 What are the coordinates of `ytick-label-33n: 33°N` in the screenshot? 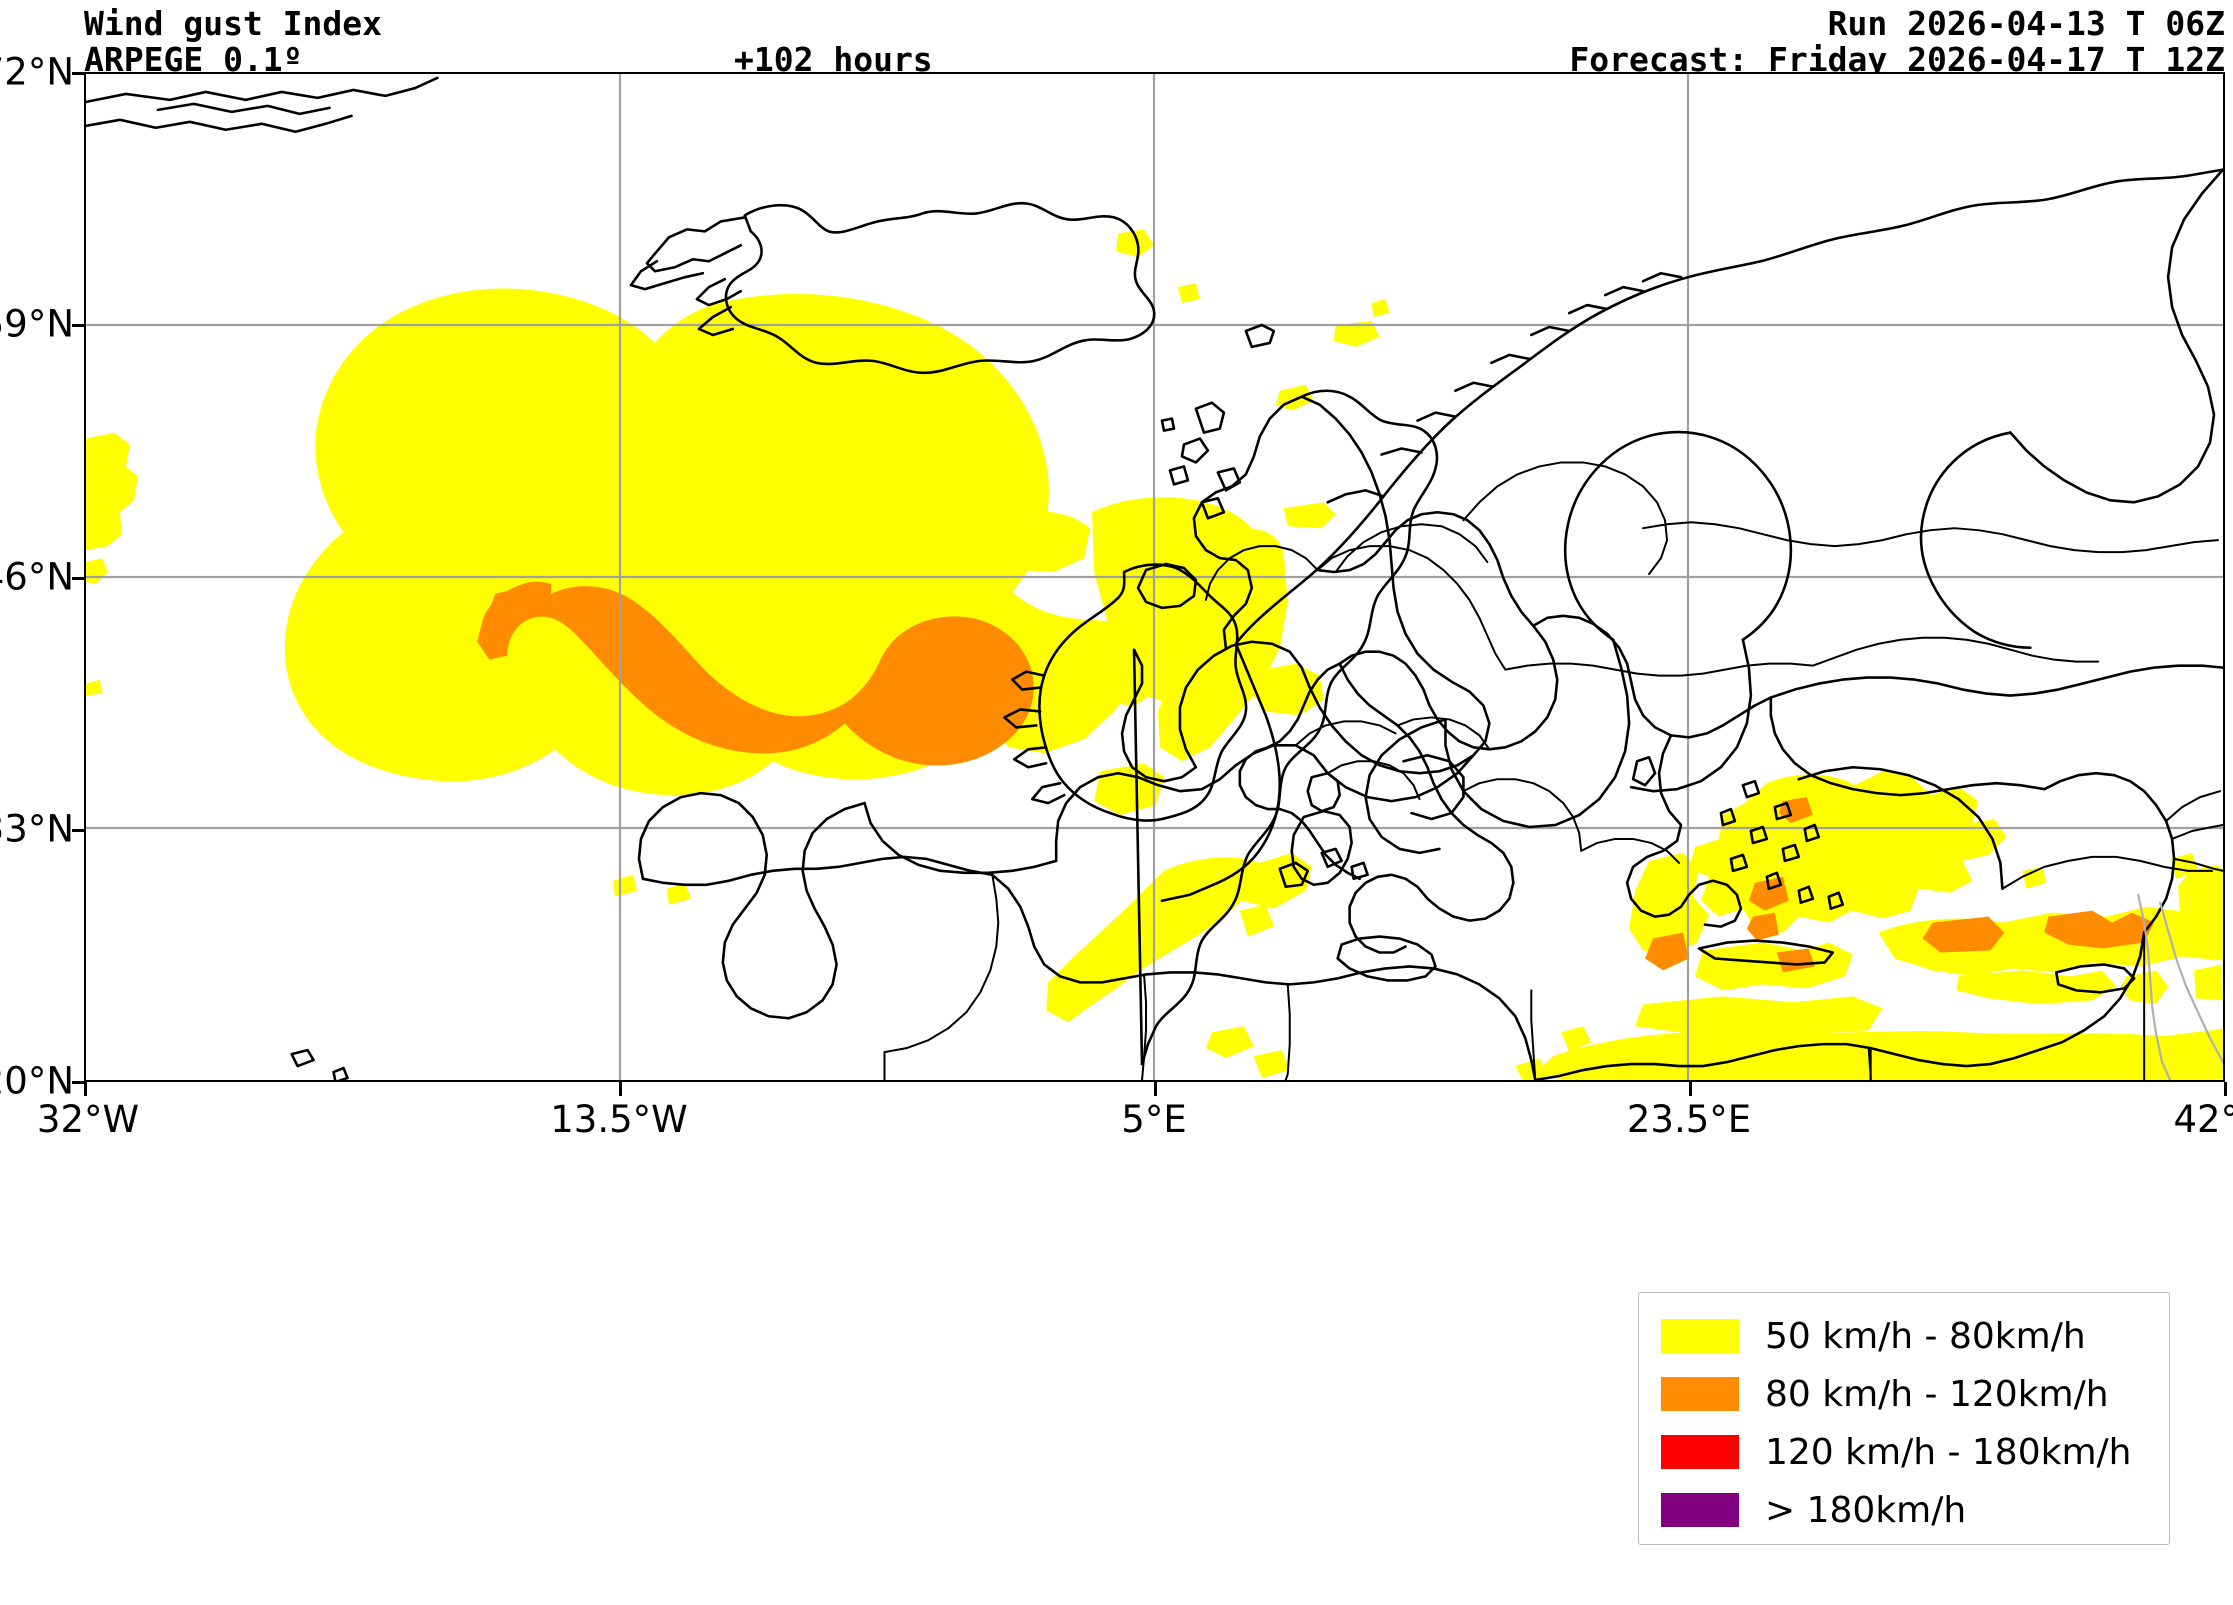 It's located at (37, 829).